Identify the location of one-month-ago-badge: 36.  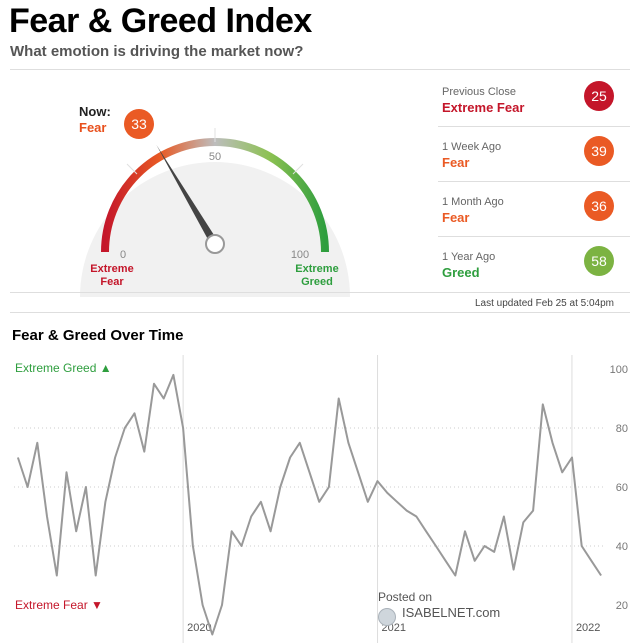
(599, 206).